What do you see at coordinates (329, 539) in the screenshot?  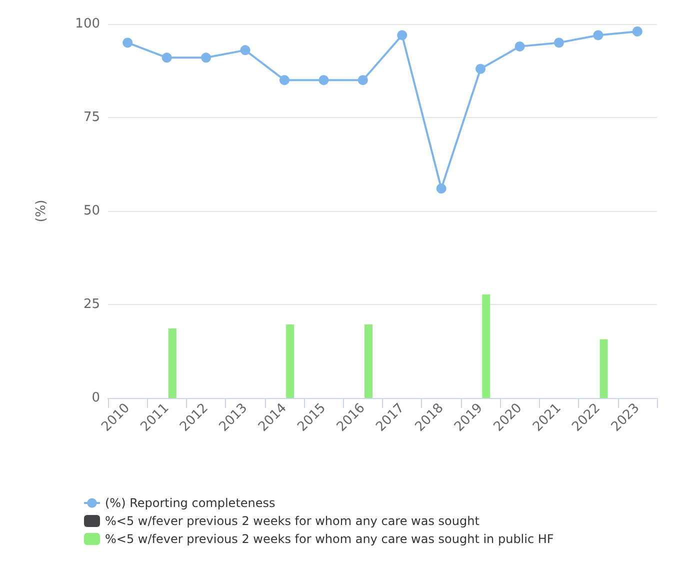 I see `legend-label: %<5 w/fever previous 2 weeks for whom any care was sought in public HF` at bounding box center [329, 539].